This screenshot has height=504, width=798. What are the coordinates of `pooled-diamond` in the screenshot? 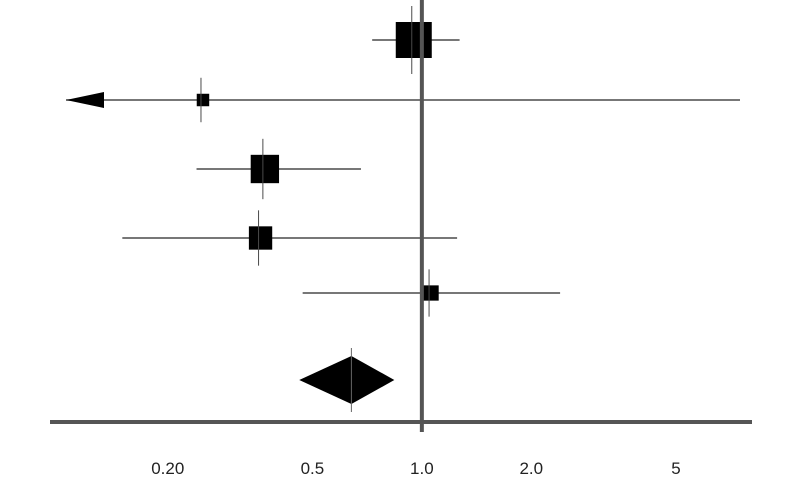 It's located at (347, 380).